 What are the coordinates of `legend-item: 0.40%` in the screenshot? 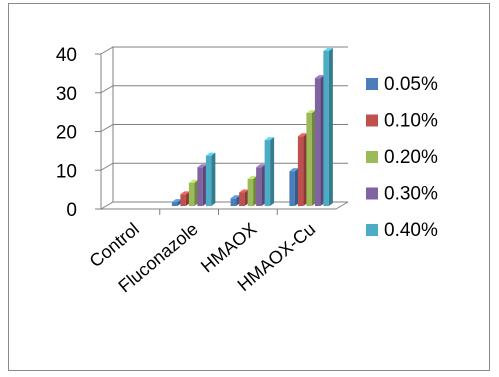 It's located at (402, 230).